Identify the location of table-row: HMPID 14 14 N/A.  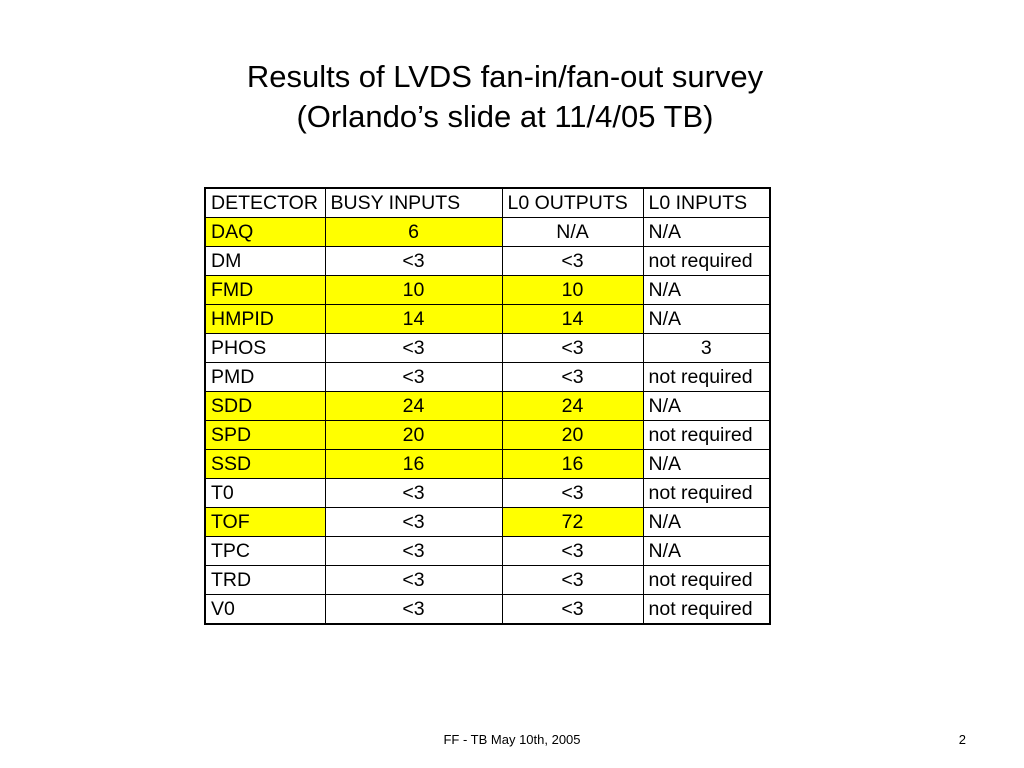
(487, 319).